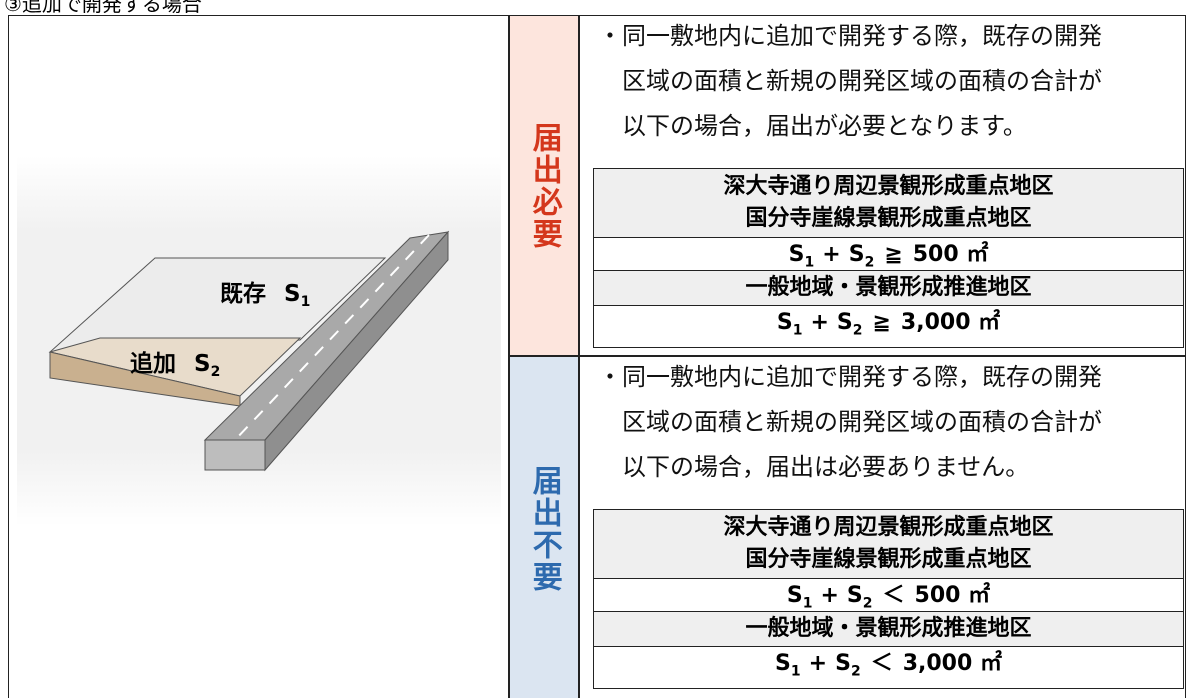 This screenshot has width=1189, height=698. I want to click on criteria-box: 一般地域・景観形成推進地区 S1 + S2 ≧ 3,000 ㎡, so click(888, 309).